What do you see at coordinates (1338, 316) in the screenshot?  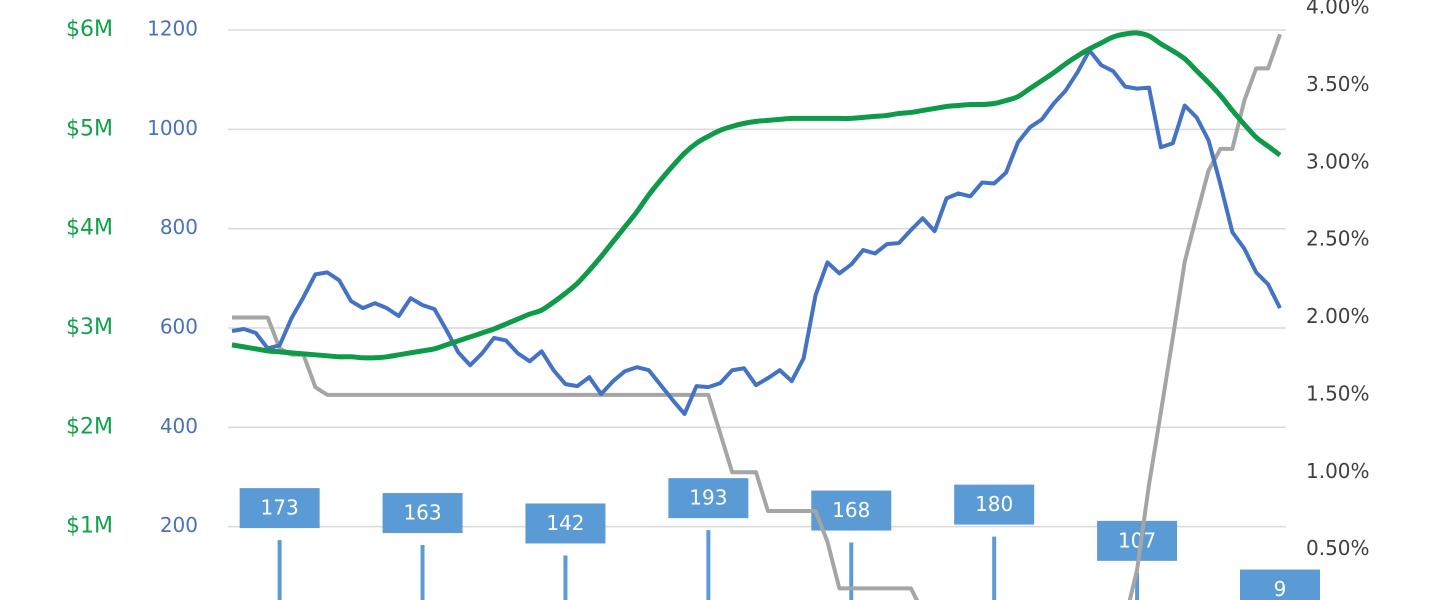 I see `y2-tick-label: 2.00%` at bounding box center [1338, 316].